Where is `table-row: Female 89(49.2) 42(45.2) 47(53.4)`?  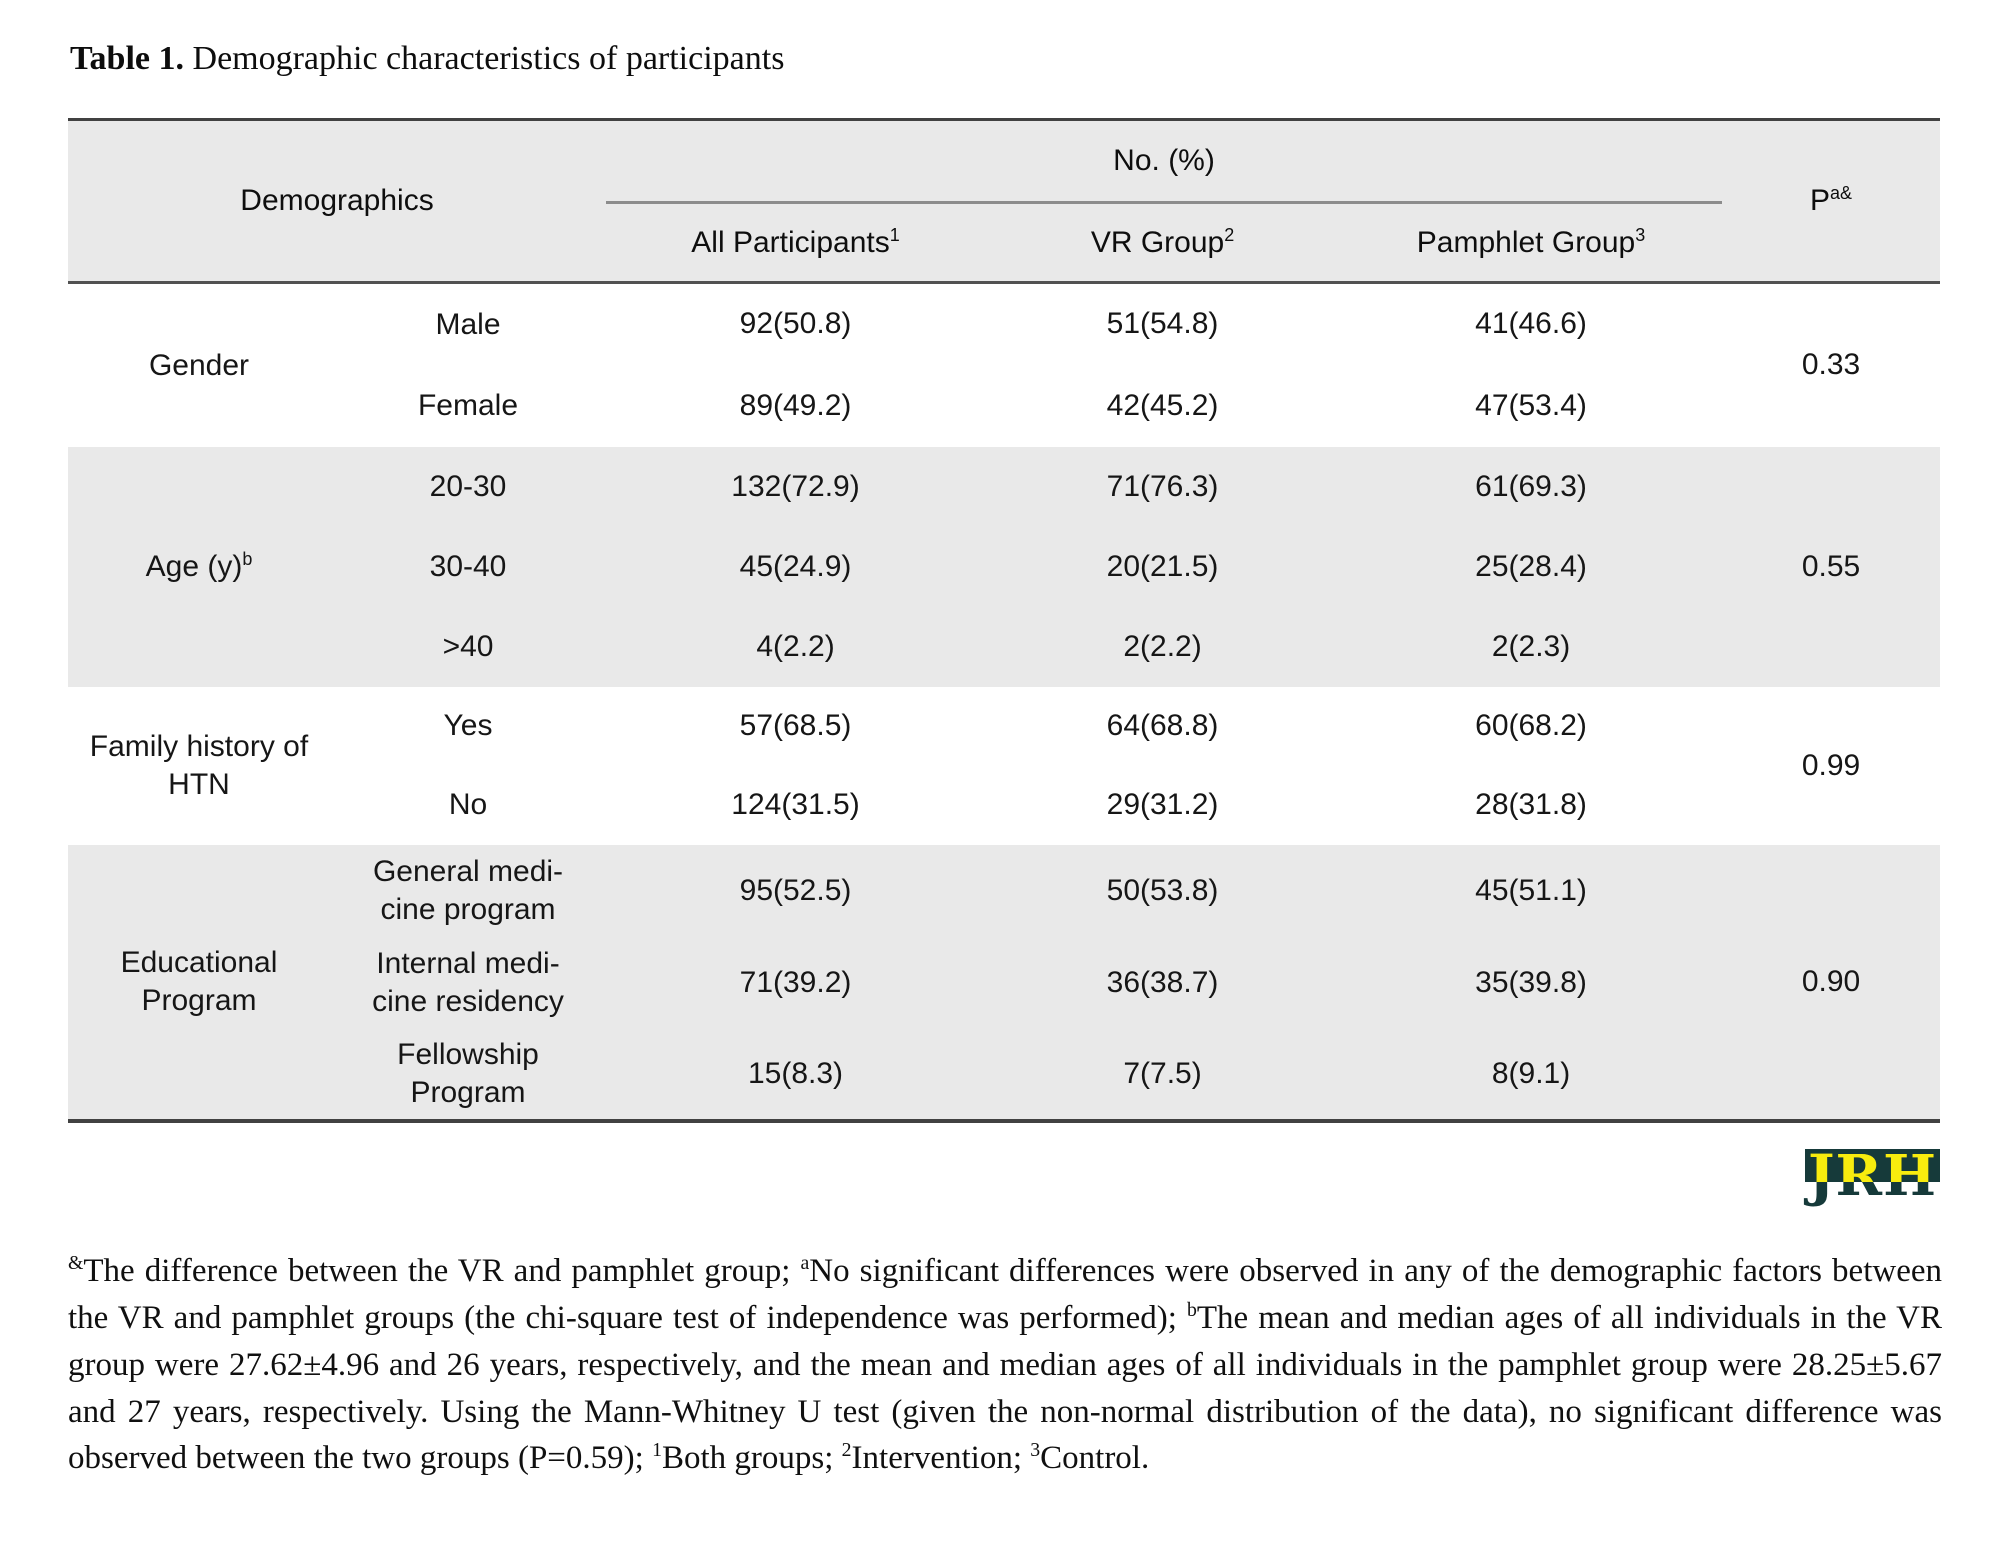 table-row: Female 89(49.2) 42(45.2) 47(53.4) is located at coordinates (1004, 406).